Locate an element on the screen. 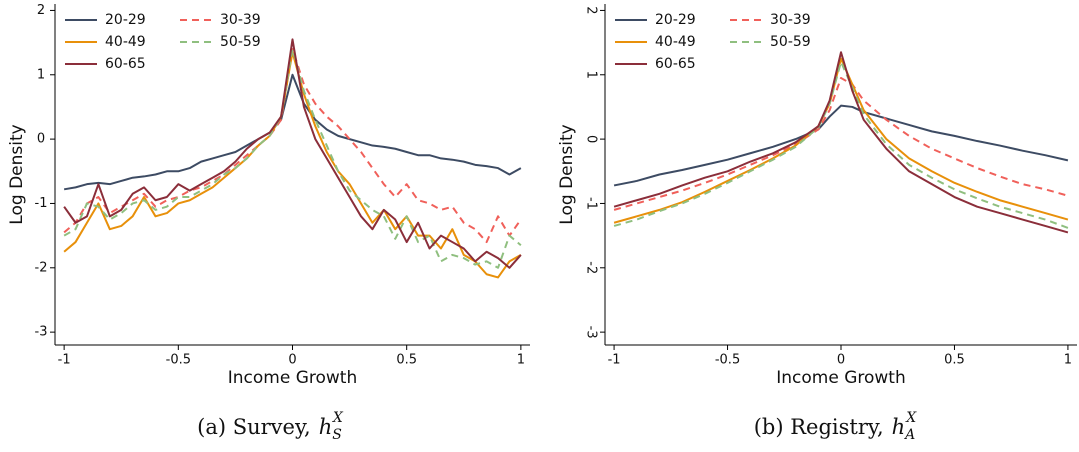 The image size is (1079, 452). caption-text: (a) Survey, is located at coordinates (254, 427).